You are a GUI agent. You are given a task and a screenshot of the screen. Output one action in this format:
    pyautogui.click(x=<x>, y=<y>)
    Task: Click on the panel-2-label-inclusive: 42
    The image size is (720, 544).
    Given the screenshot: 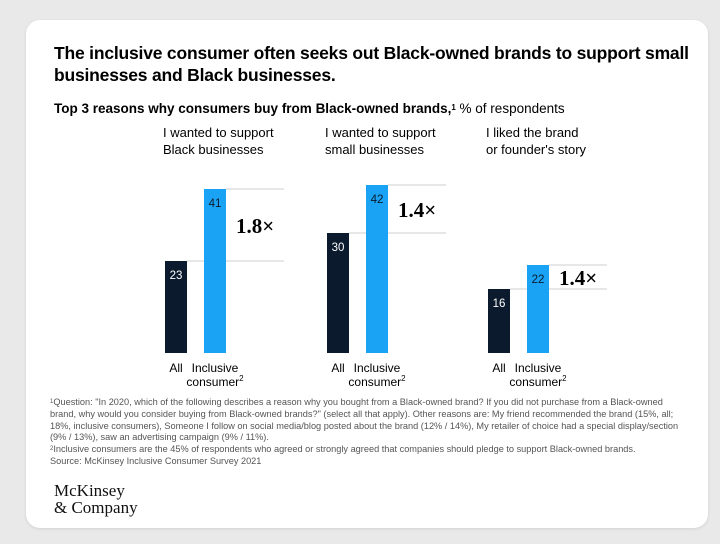 What is the action you would take?
    pyautogui.click(x=377, y=200)
    